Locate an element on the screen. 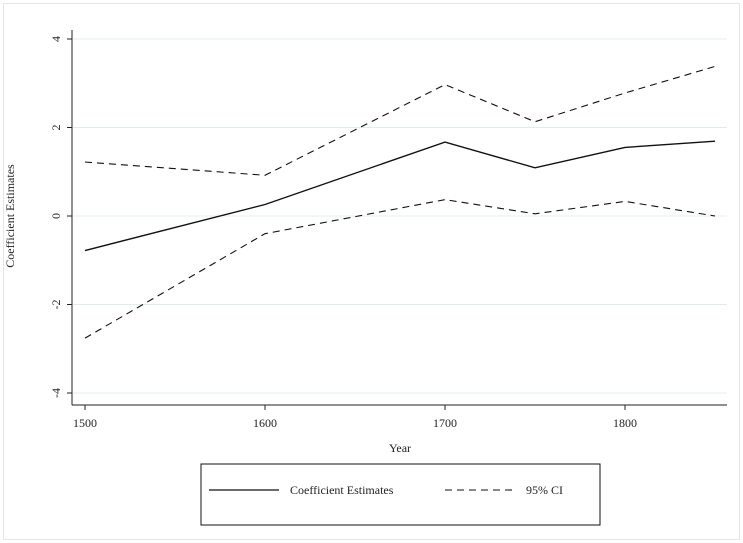 The width and height of the screenshot is (743, 543). y-axis-title: Coefficient Estimates is located at coordinates (10, 216).